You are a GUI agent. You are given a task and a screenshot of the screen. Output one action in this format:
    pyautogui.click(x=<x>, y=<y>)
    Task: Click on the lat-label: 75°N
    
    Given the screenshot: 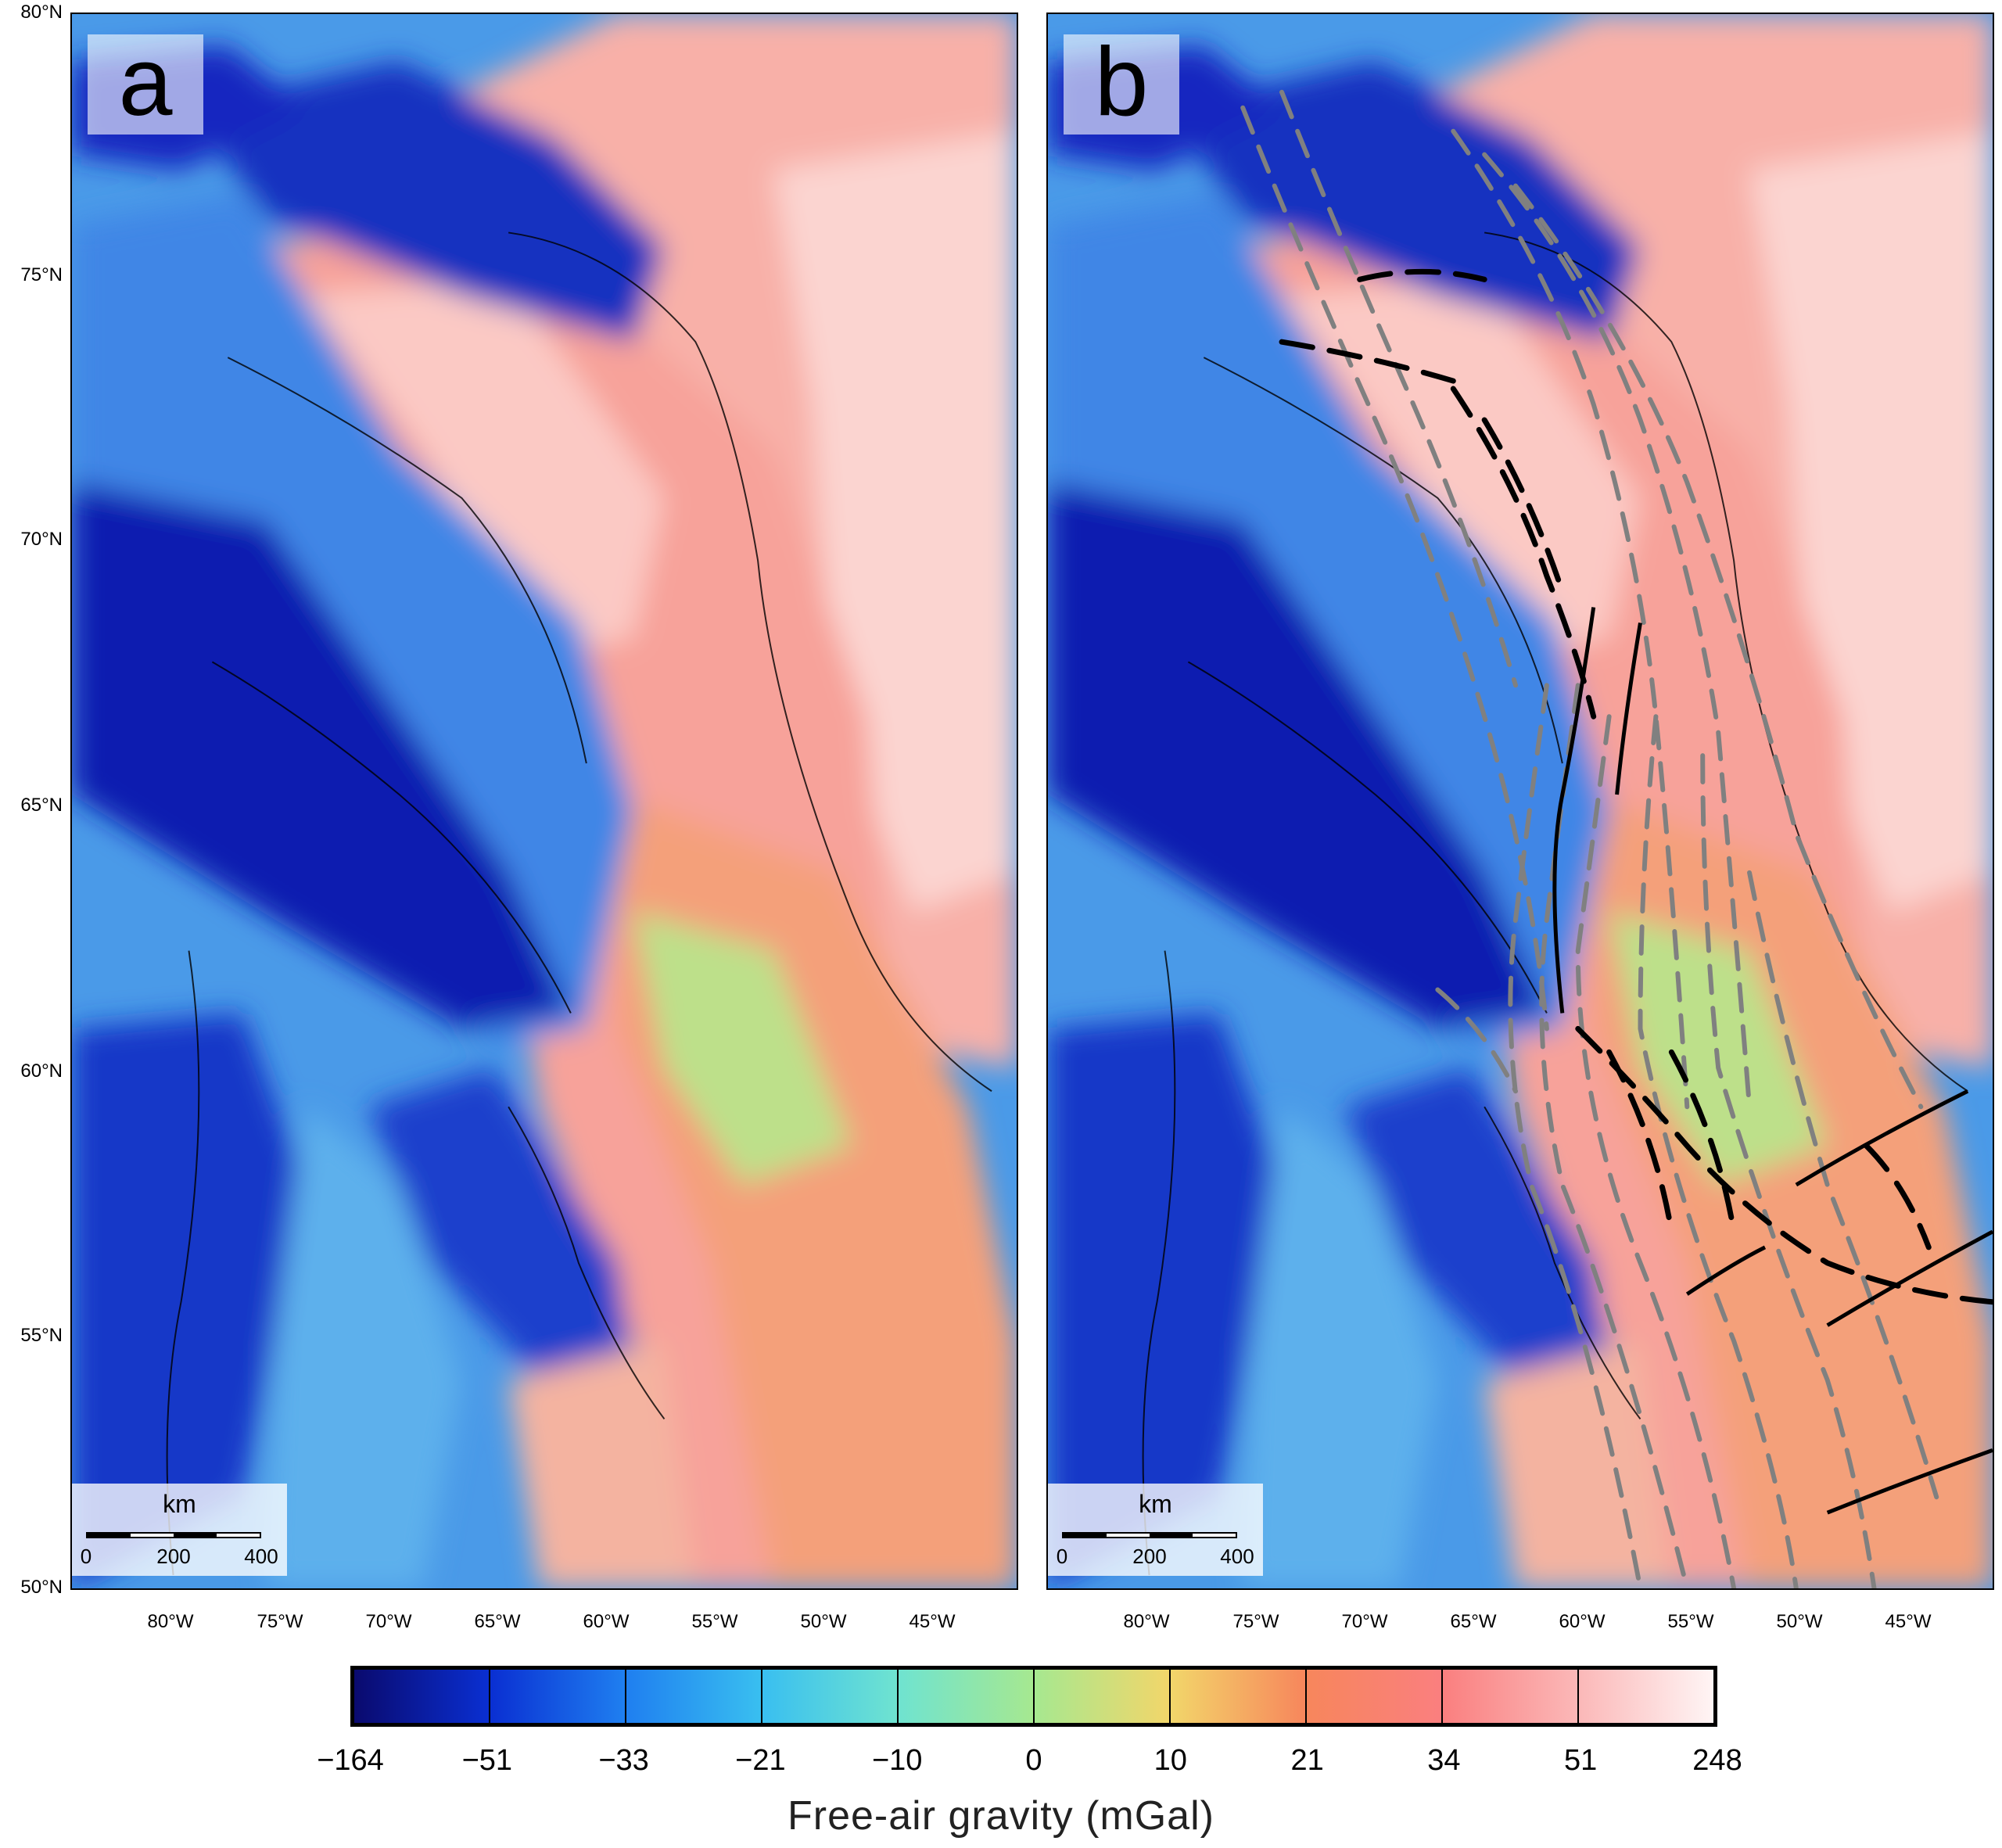 What is the action you would take?
    pyautogui.click(x=41, y=274)
    